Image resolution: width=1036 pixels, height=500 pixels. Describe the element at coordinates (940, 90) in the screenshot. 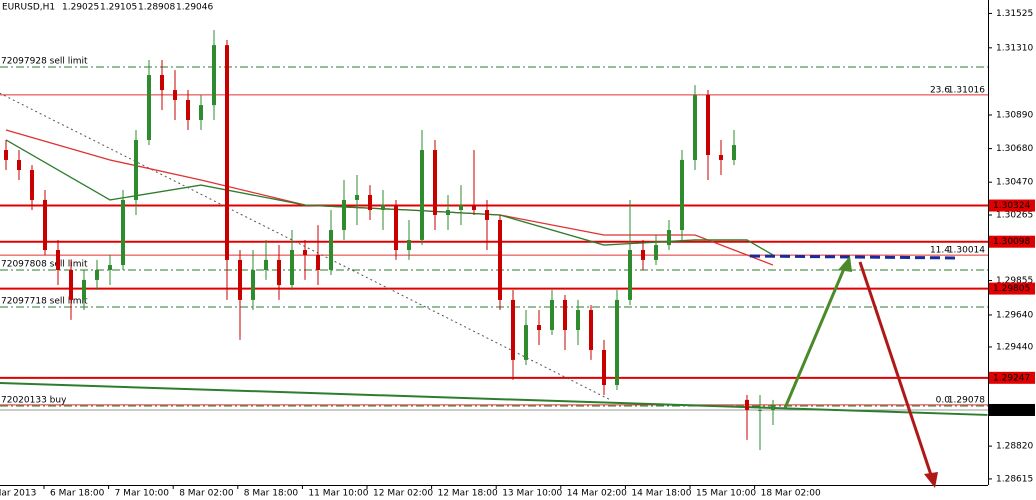

I see `fibo-level: 23.6` at that location.